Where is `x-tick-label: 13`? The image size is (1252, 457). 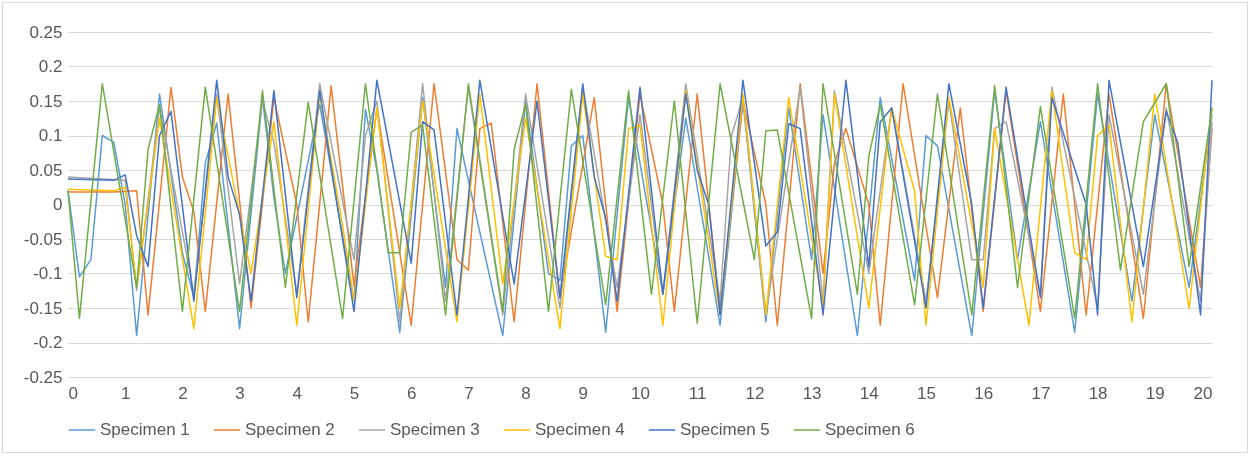
x-tick-label: 13 is located at coordinates (812, 393).